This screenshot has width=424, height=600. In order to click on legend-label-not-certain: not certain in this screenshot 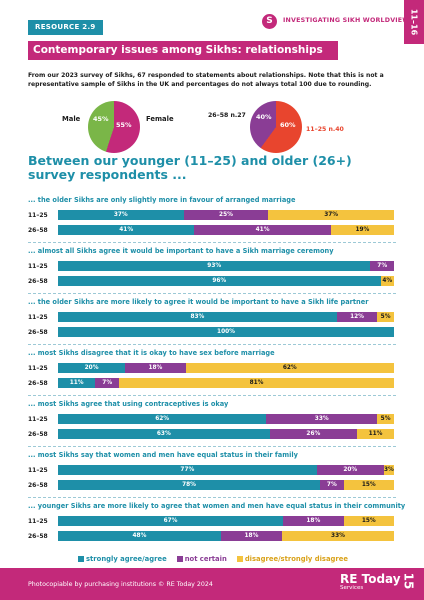, I will do `click(205, 559)`.